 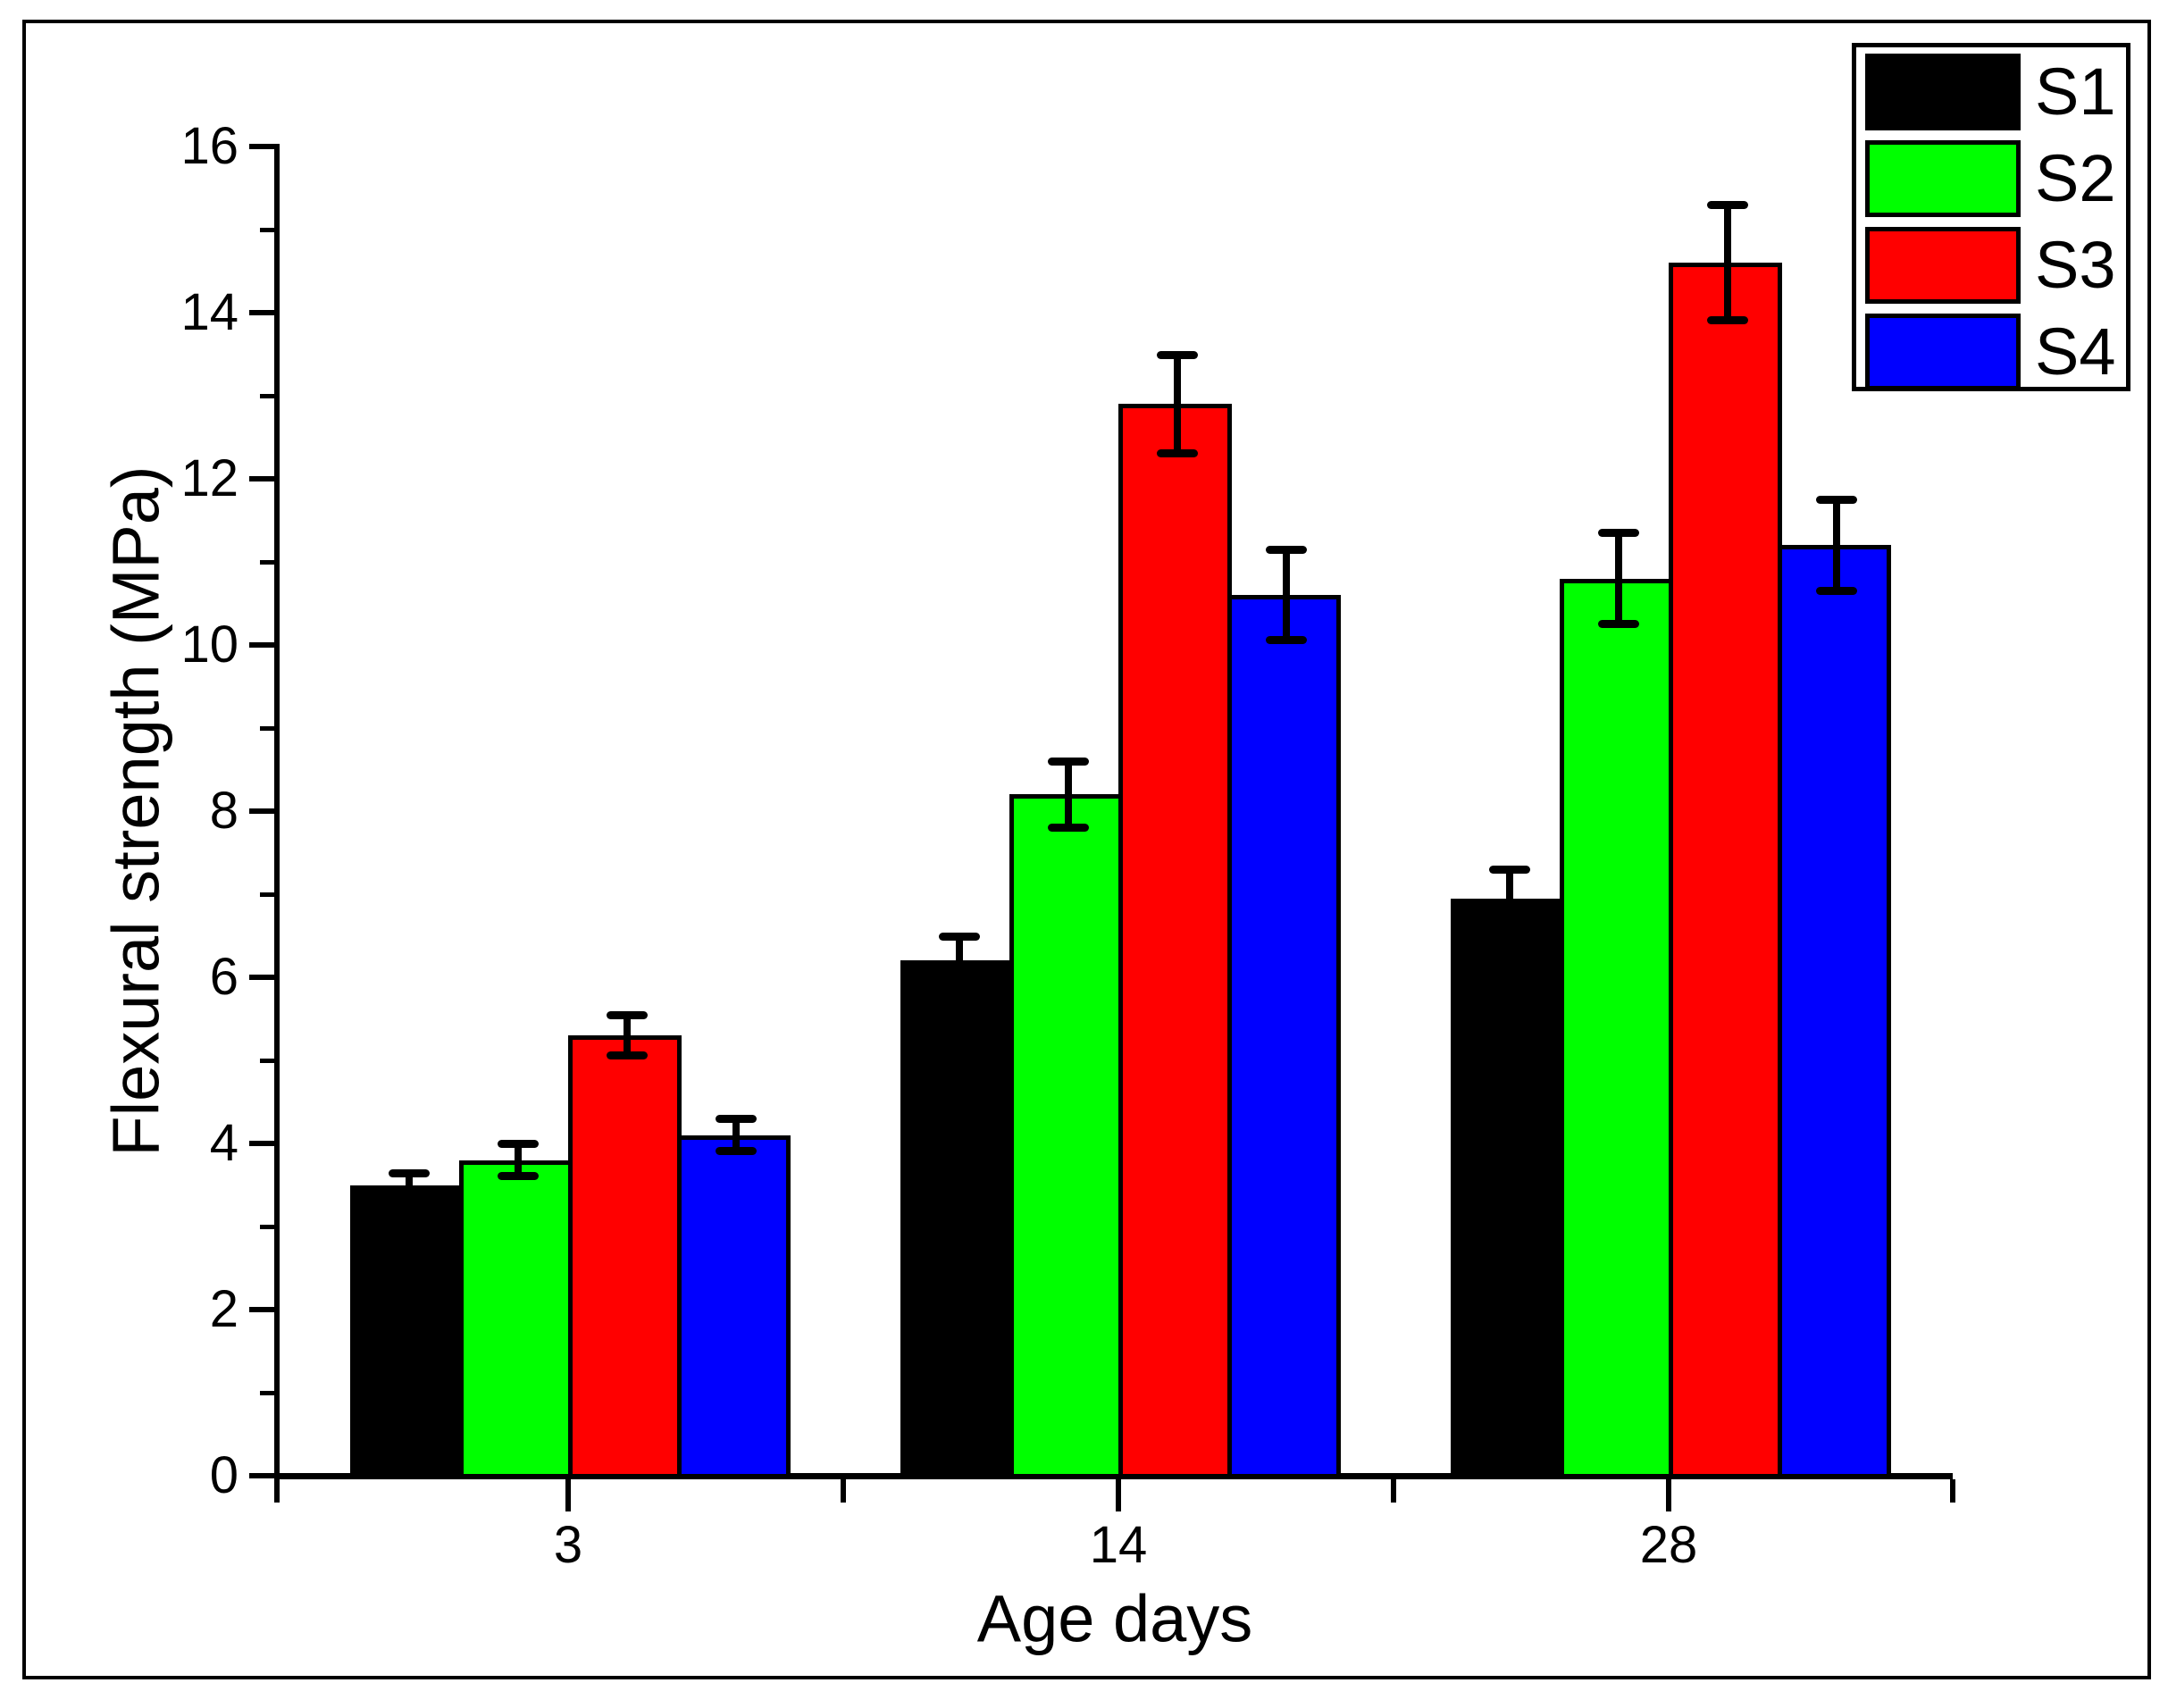 I want to click on y-tick-label: 2, so click(x=224, y=1309).